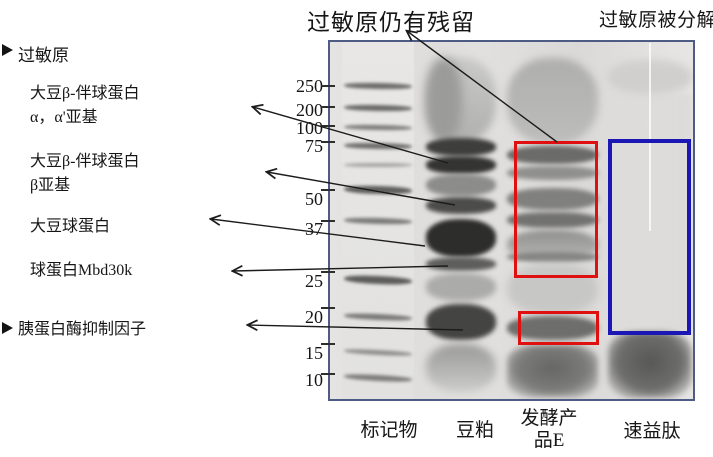  Describe the element at coordinates (389, 430) in the screenshot. I see `lane-label-marker: 标记物` at that location.